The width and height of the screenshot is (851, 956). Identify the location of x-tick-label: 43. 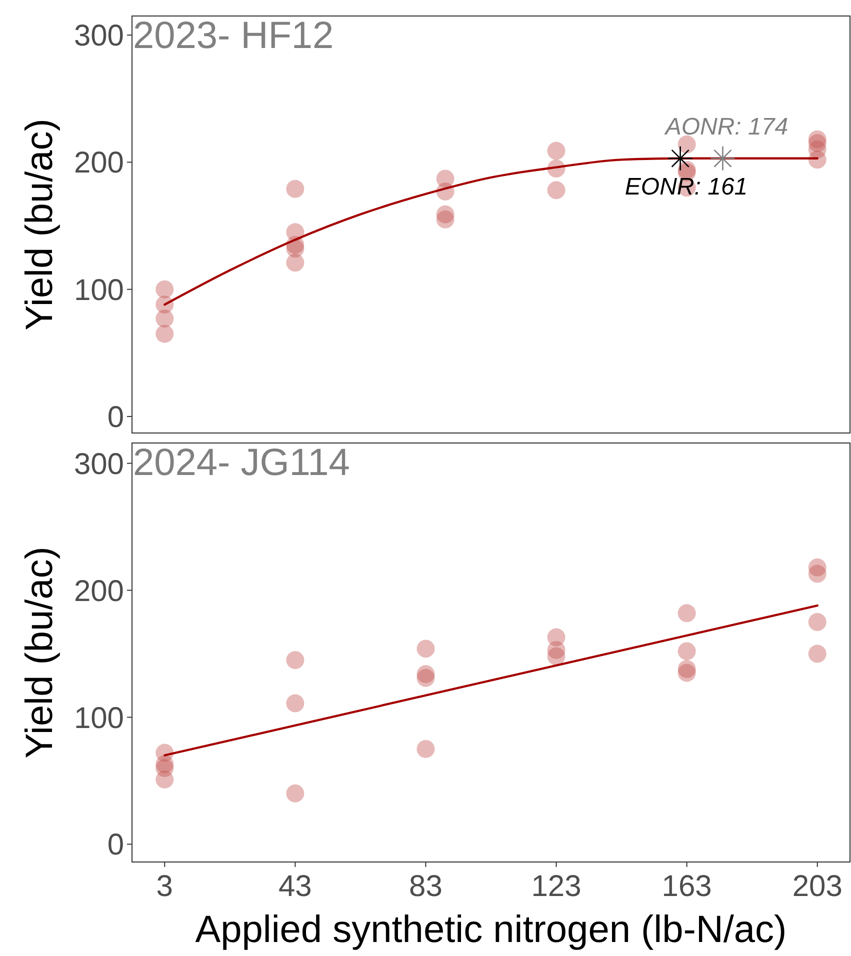
(295, 886).